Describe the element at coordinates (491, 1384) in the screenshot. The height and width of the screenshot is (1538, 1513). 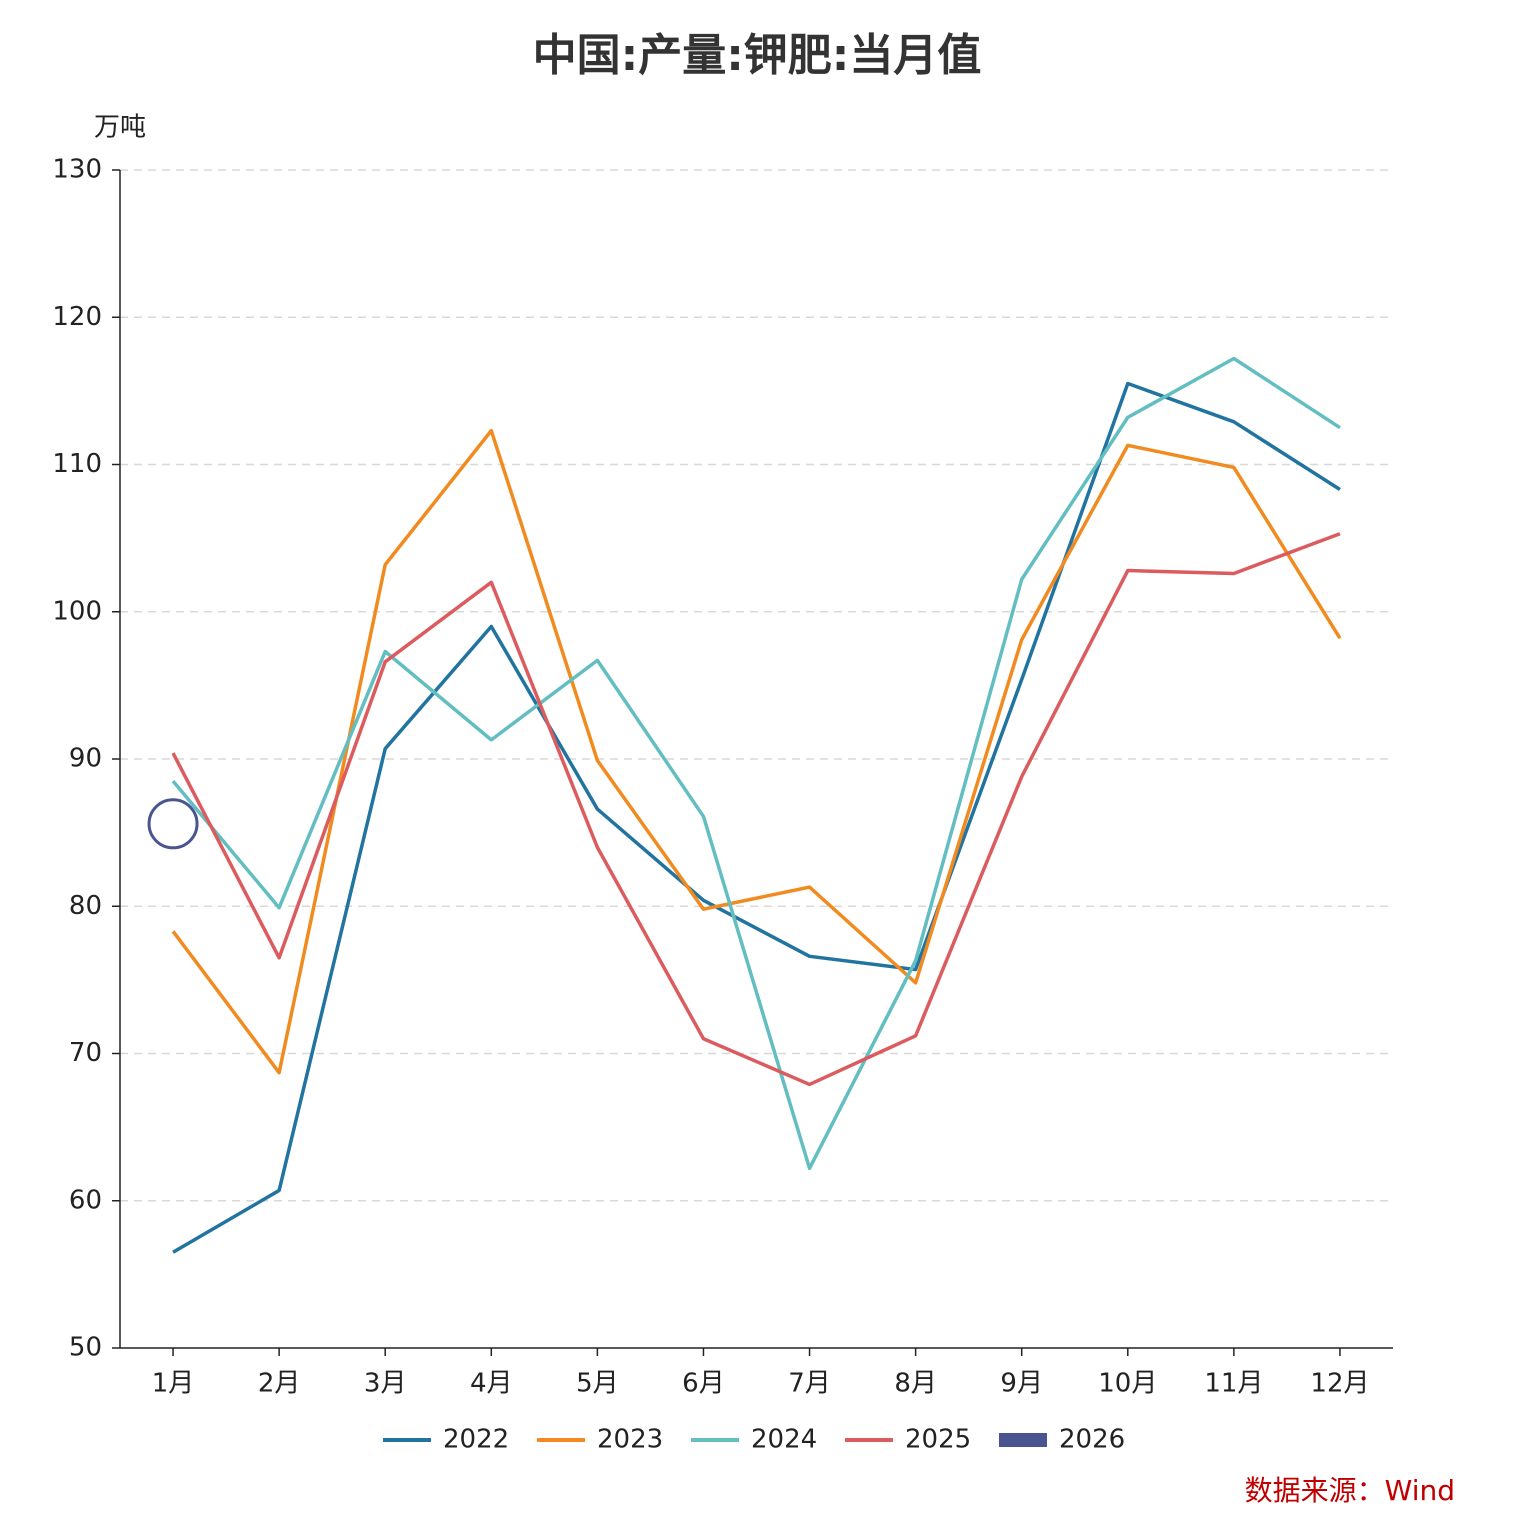
I see `x-tick-label: 4月` at that location.